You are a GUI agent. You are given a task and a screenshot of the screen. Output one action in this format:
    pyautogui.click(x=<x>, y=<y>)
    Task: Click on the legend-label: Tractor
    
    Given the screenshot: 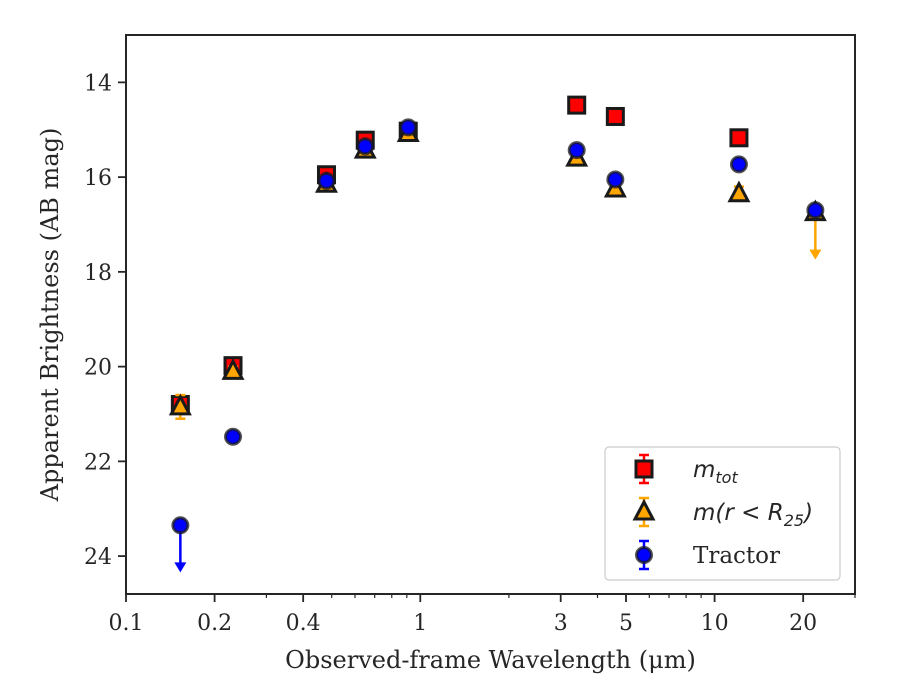 What is the action you would take?
    pyautogui.click(x=736, y=556)
    